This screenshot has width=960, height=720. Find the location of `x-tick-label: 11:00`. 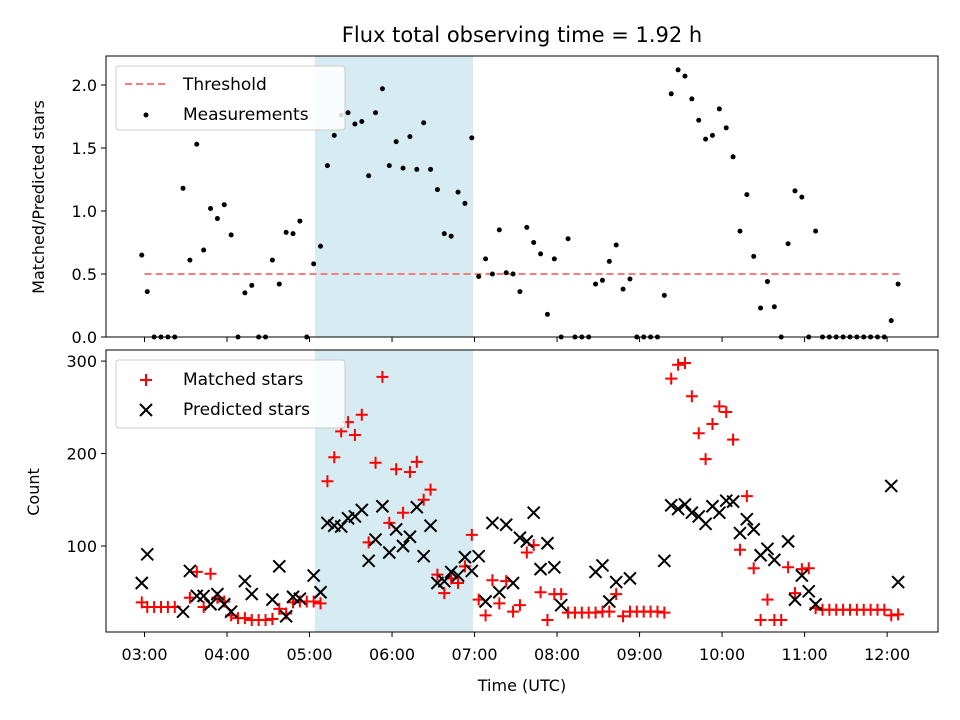

x-tick-label: 11:00 is located at coordinates (805, 654).